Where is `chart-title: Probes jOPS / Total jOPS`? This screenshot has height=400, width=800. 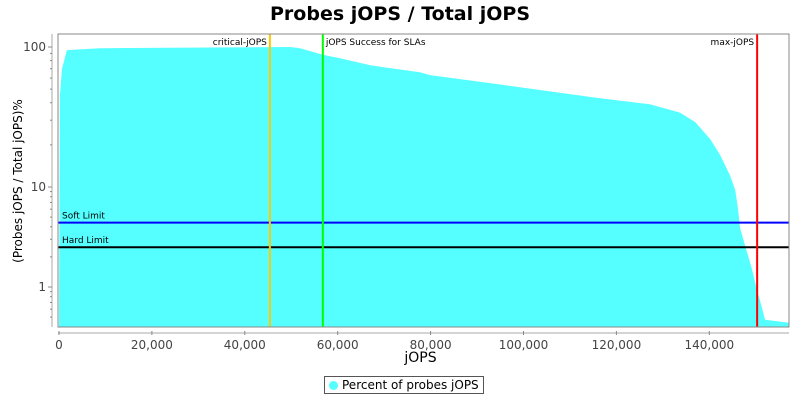
chart-title: Probes jOPS / Total jOPS is located at coordinates (400, 14).